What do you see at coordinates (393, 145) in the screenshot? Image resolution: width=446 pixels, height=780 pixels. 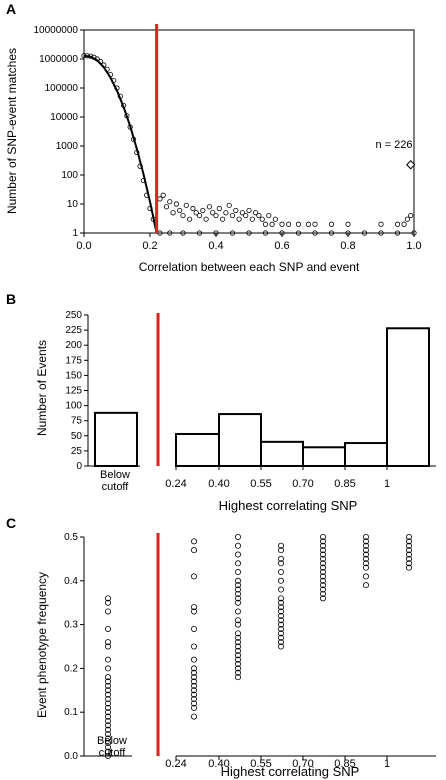 I see `panel-a-annotation: n = 226` at bounding box center [393, 145].